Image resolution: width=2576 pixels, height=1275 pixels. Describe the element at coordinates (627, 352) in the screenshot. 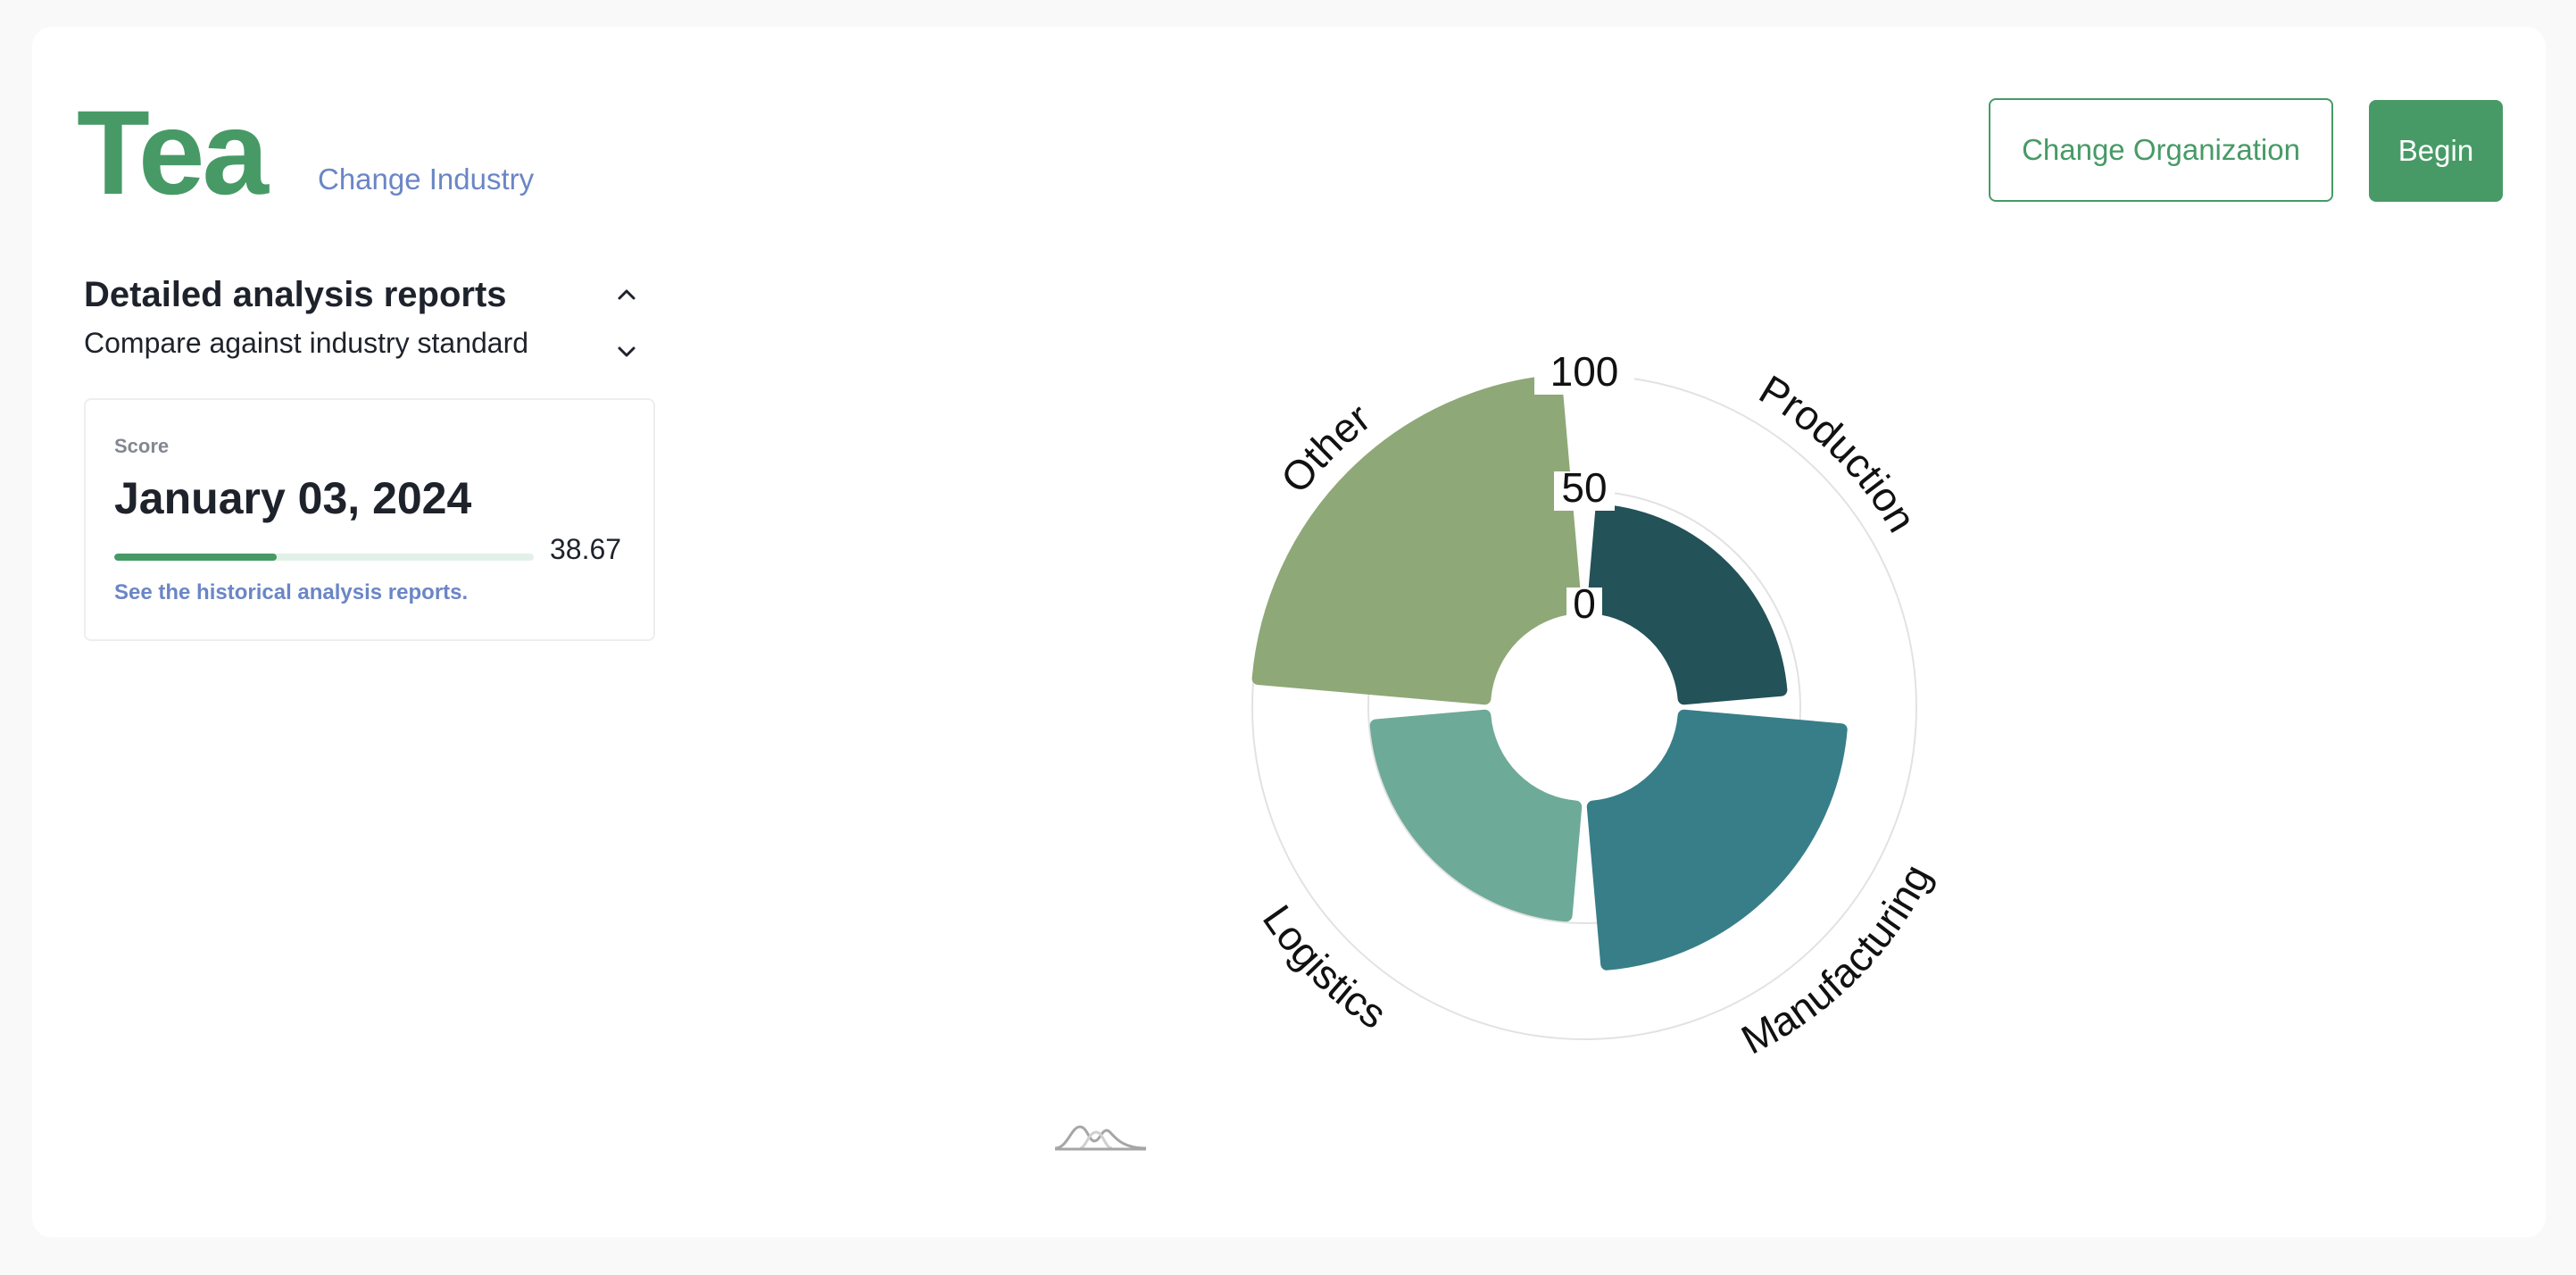

I see `chevron-down-icon` at that location.